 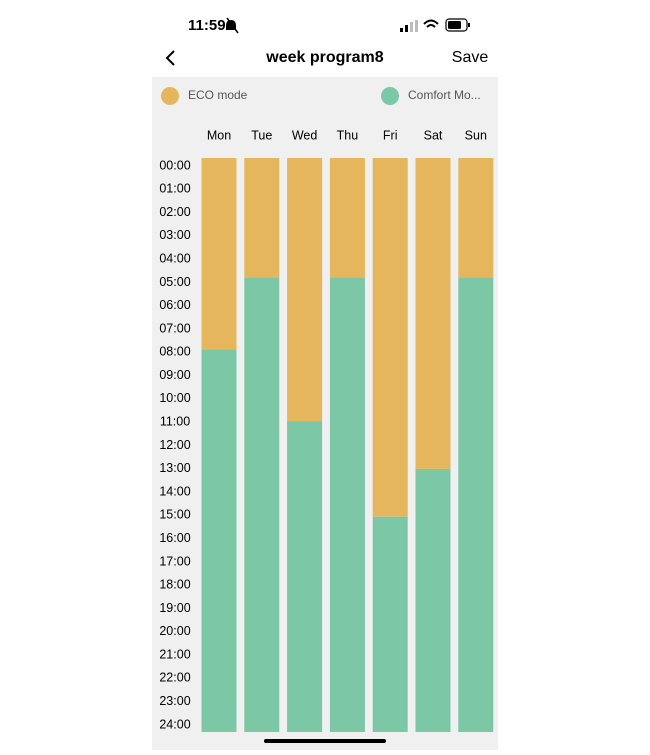 I want to click on day-label: Sat, so click(x=433, y=135).